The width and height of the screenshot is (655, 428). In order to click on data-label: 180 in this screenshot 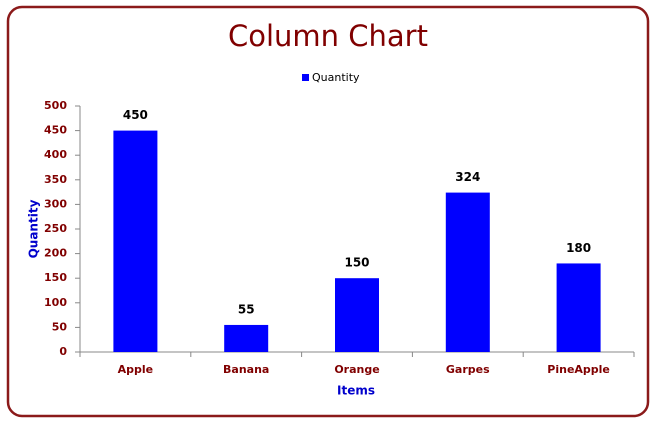, I will do `click(578, 248)`.